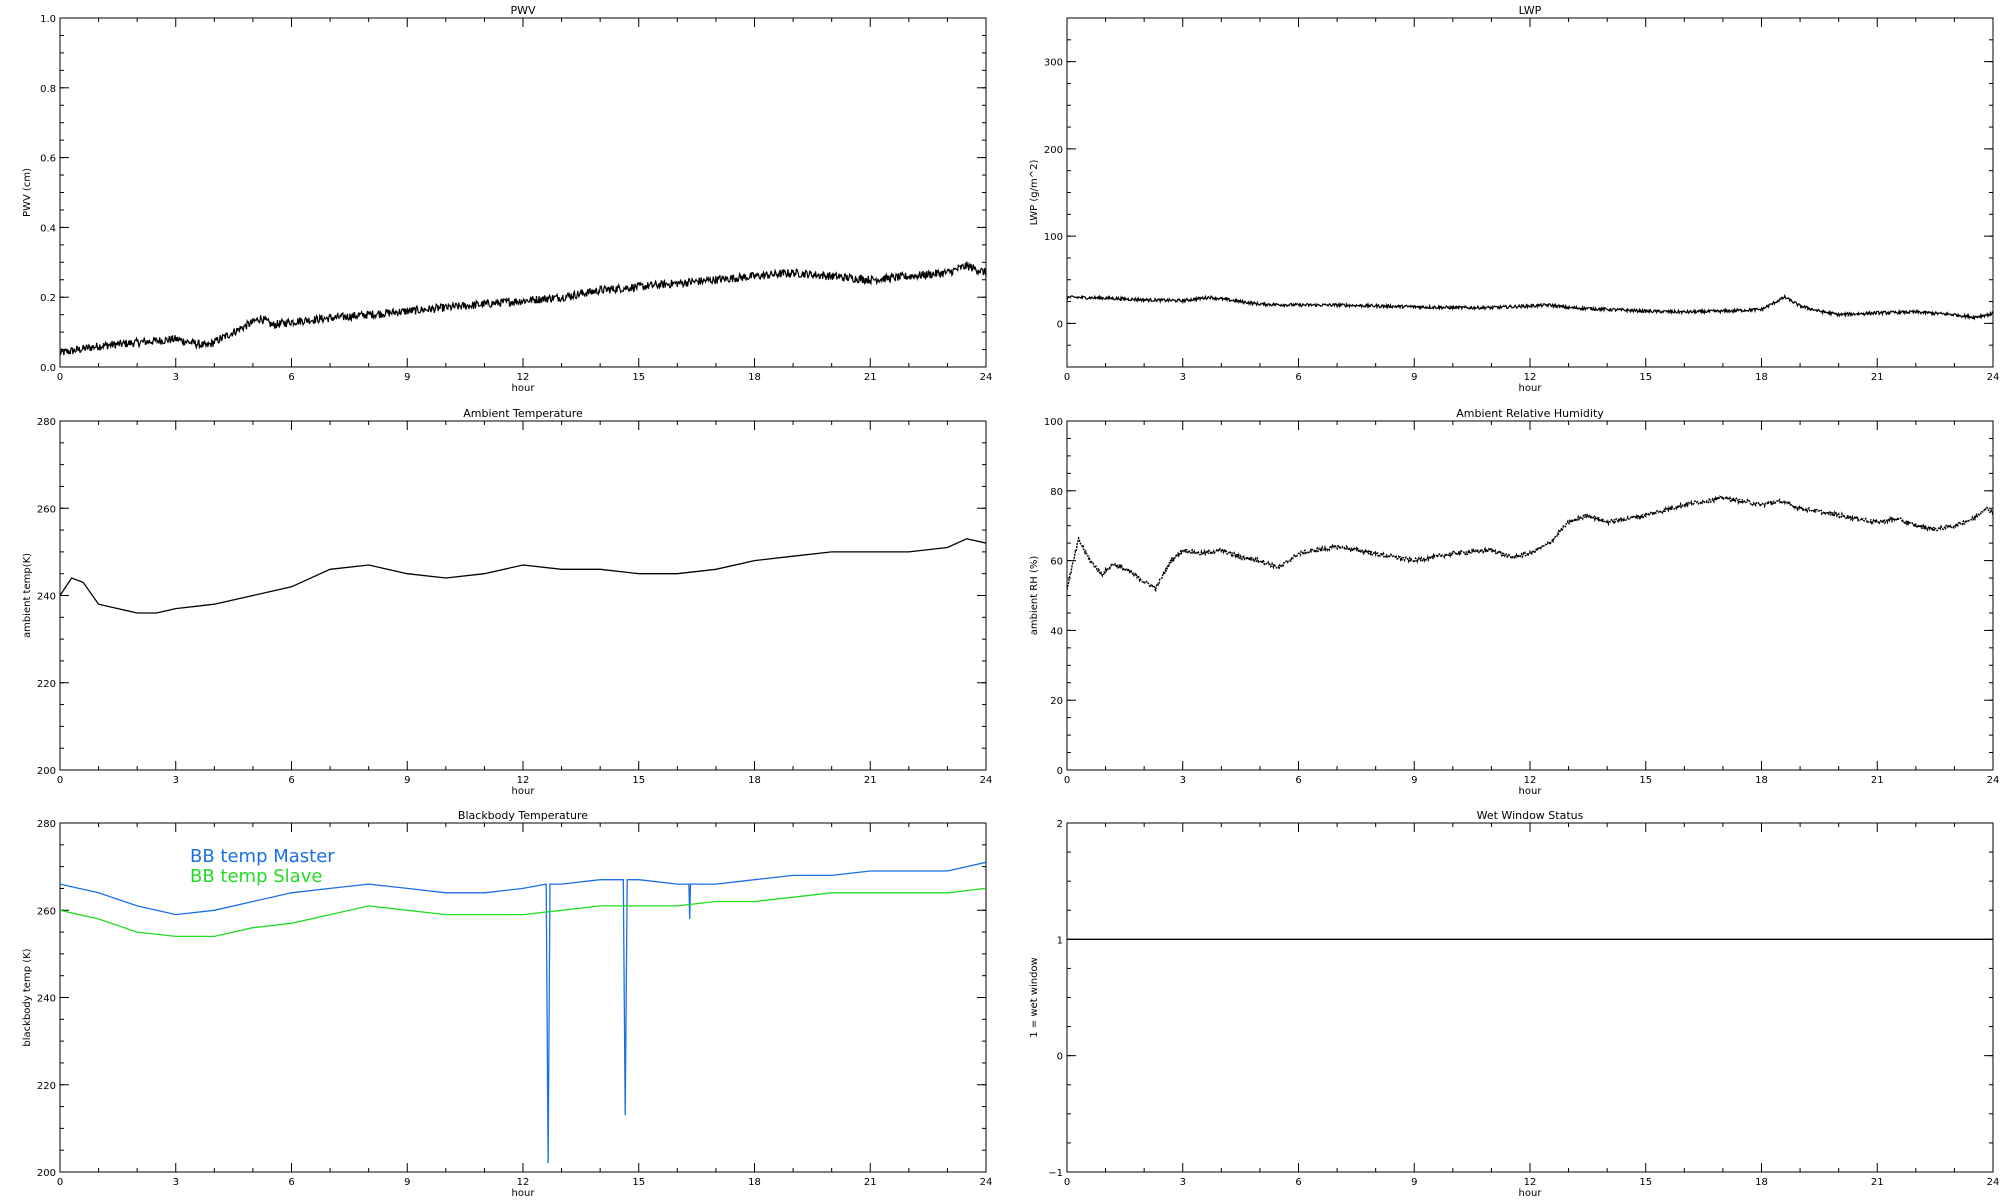 This screenshot has height=1200, width=2000. I want to click on chart-title: Blackbody Temperature, so click(523, 815).